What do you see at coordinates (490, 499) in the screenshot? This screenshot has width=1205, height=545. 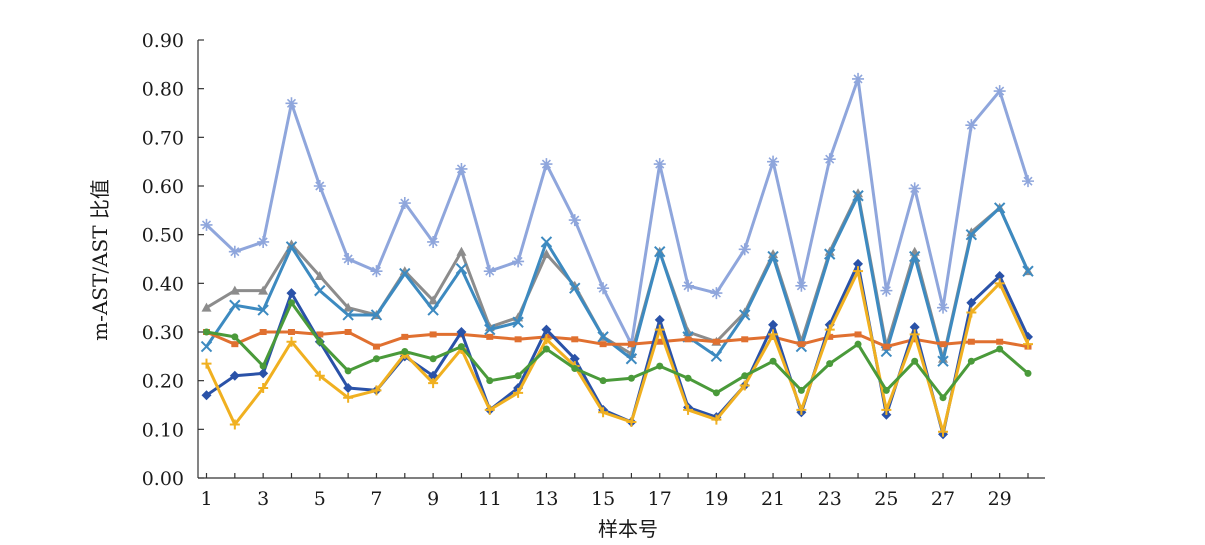 I see `x-tick-label: 11` at bounding box center [490, 499].